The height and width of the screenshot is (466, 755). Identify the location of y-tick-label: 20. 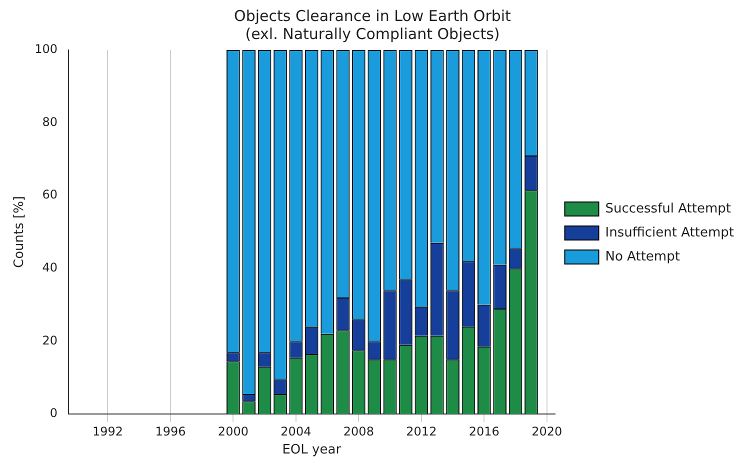
(50, 340).